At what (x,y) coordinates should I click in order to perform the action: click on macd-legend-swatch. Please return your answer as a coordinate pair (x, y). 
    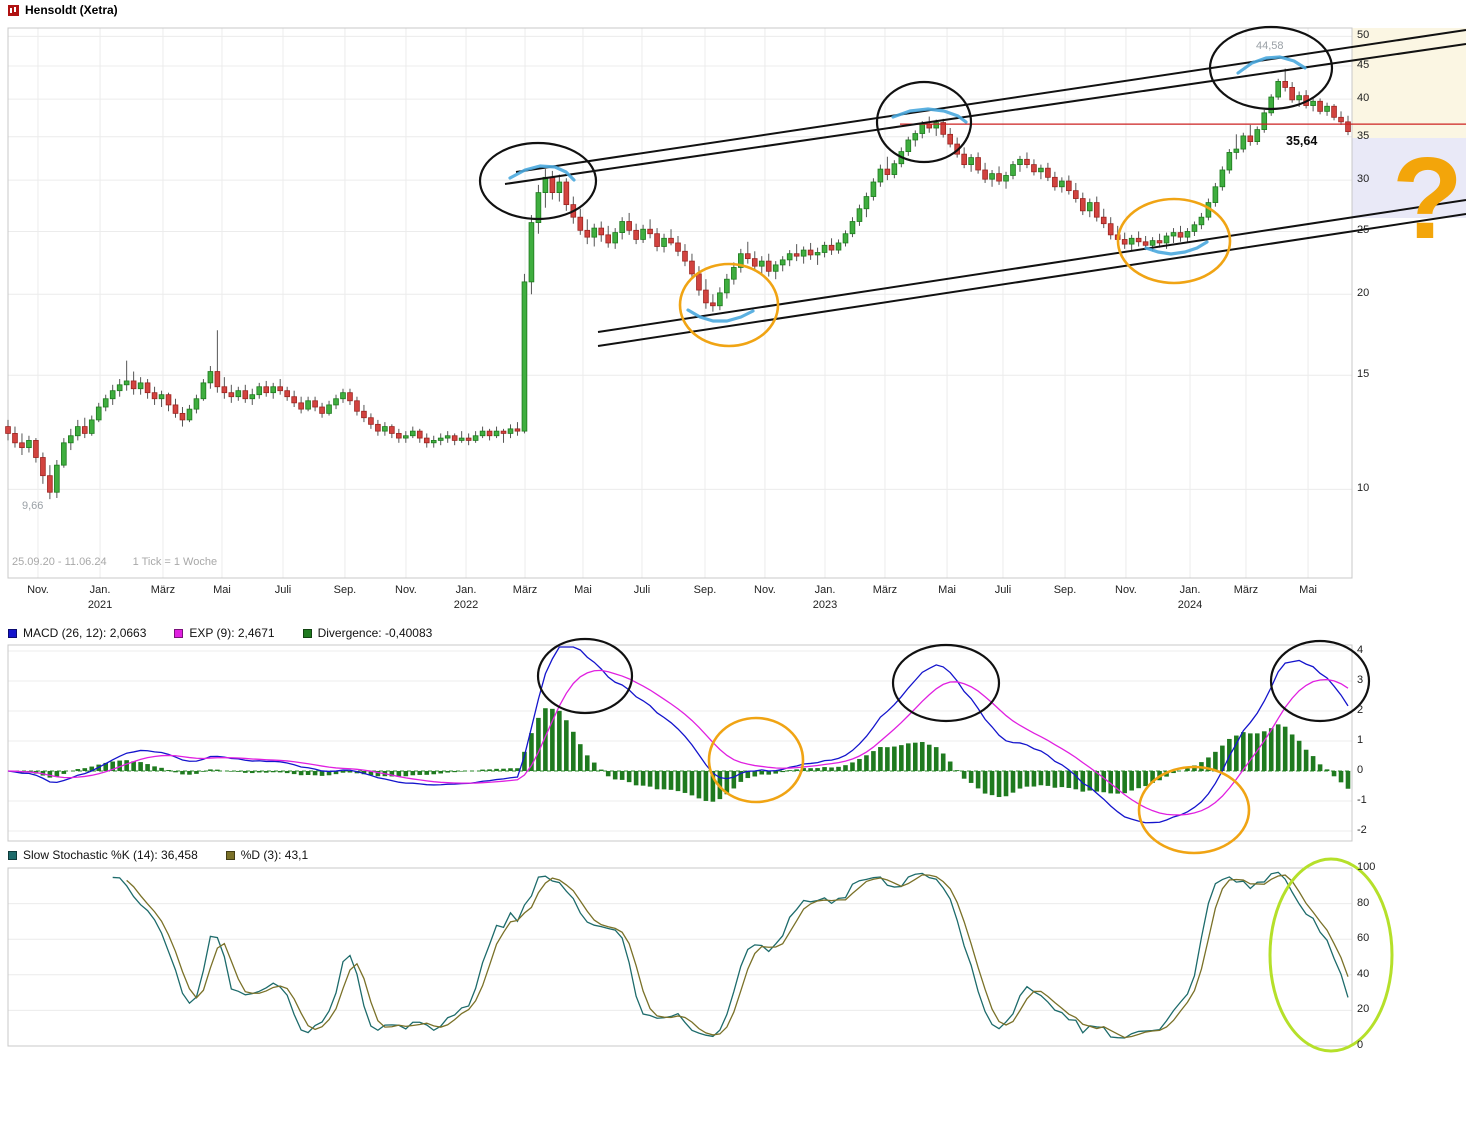
    Looking at the image, I should click on (179, 633).